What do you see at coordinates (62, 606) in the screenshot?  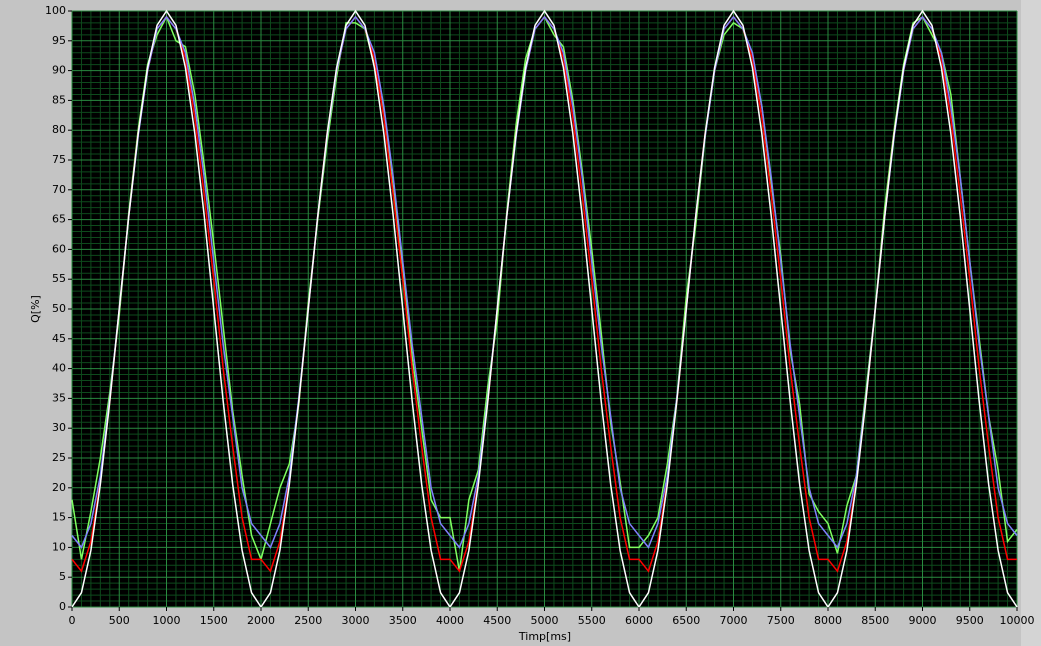 I see `y-tick-label: 0` at bounding box center [62, 606].